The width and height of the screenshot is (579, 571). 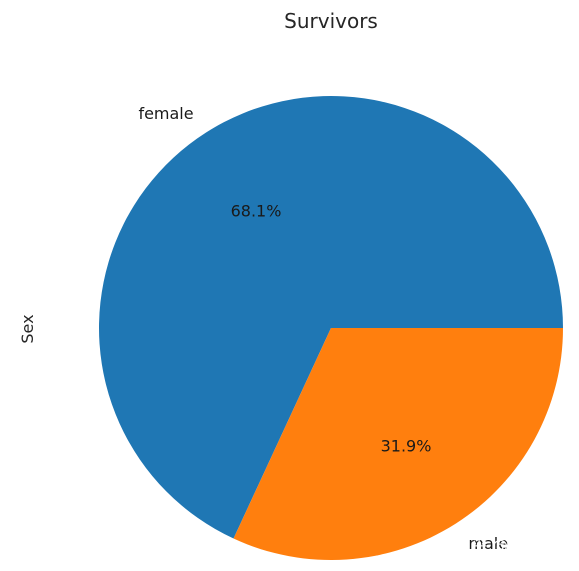 I want to click on slice-label-male: male, so click(x=488, y=543).